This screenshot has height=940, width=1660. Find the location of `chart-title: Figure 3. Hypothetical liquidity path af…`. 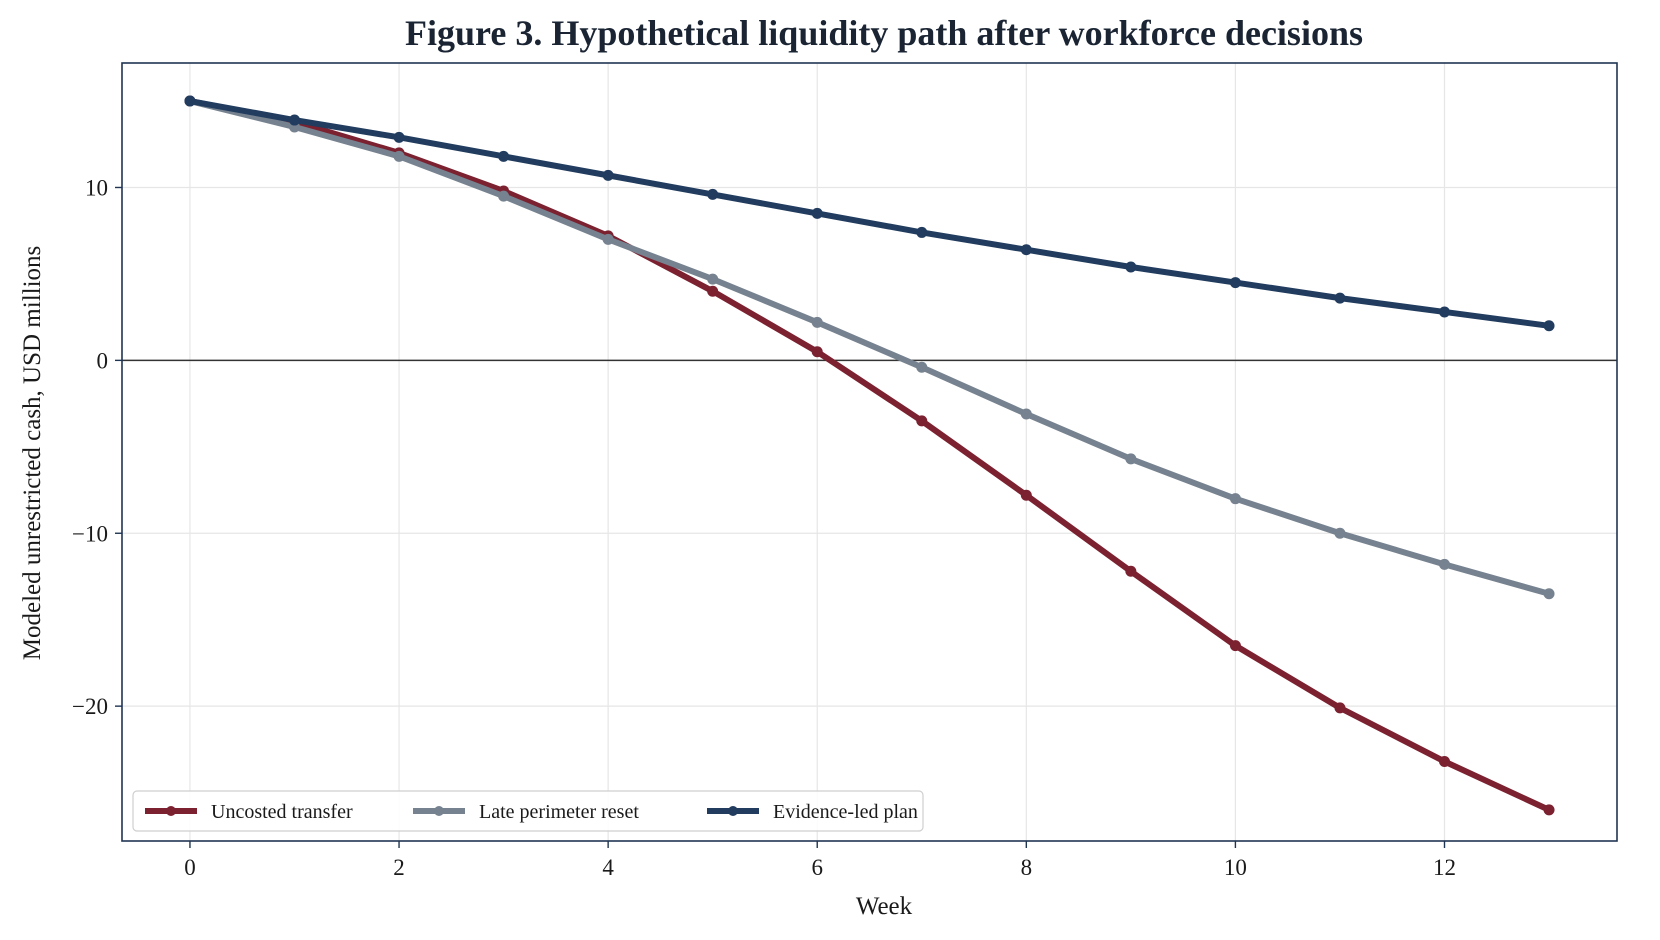

chart-title: Figure 3. Hypothetical liquidity path af… is located at coordinates (884, 33).